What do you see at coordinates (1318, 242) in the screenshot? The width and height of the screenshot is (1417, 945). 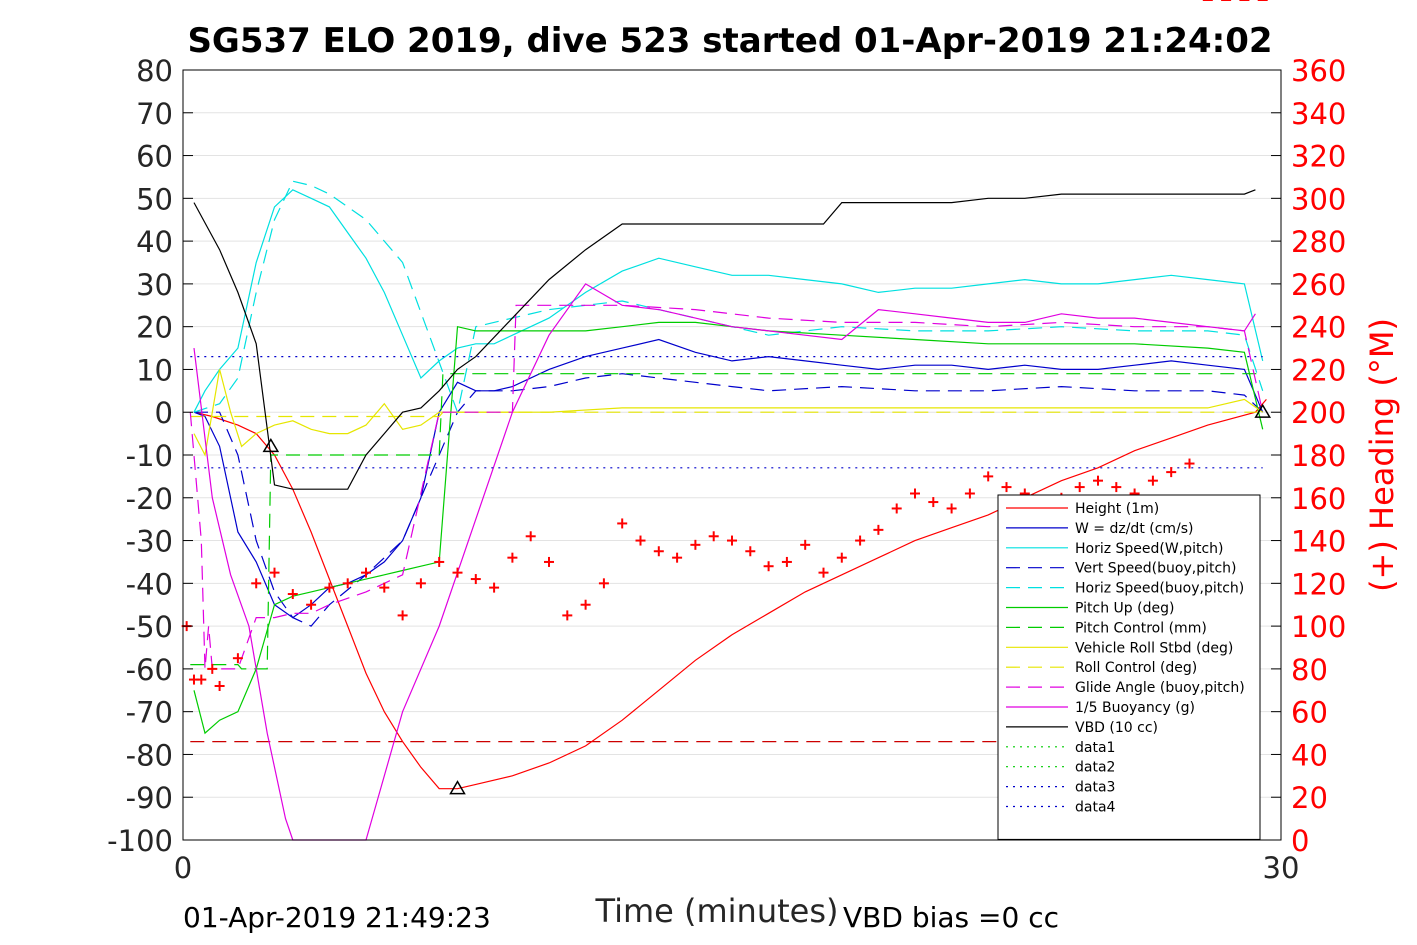 I see `y2-tick-label: 280` at bounding box center [1318, 242].